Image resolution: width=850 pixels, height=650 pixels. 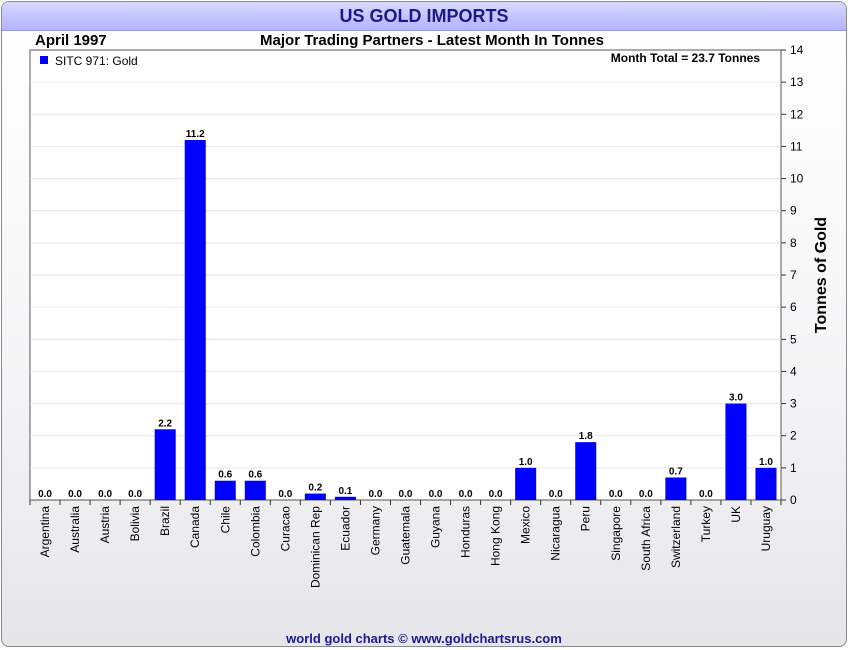 I want to click on bar-ecuador, so click(x=345, y=498).